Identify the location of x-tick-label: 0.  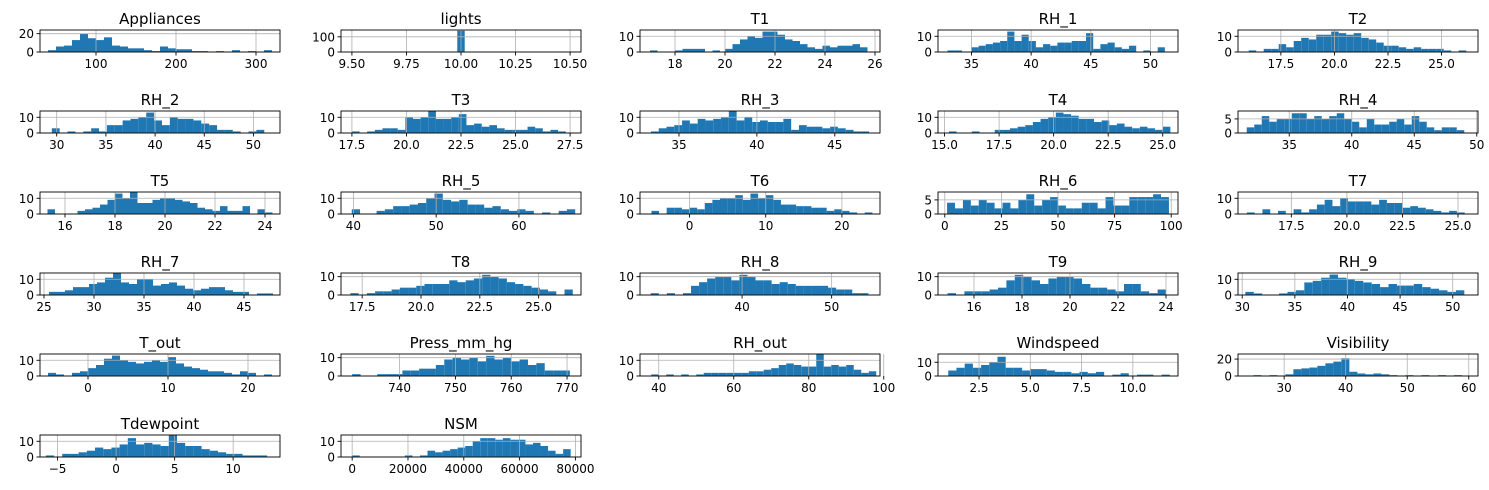
(945, 226).